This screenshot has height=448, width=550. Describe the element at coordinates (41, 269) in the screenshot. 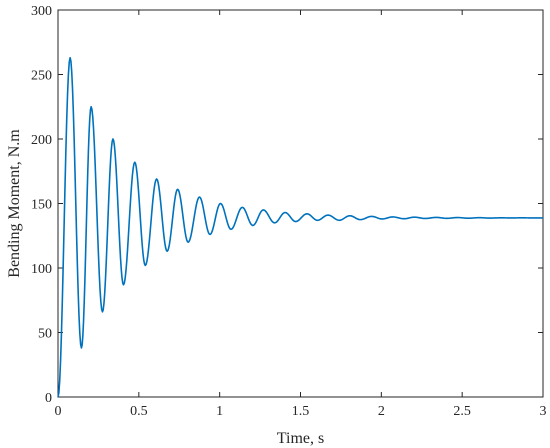

I see `y-tick-label: 100` at that location.